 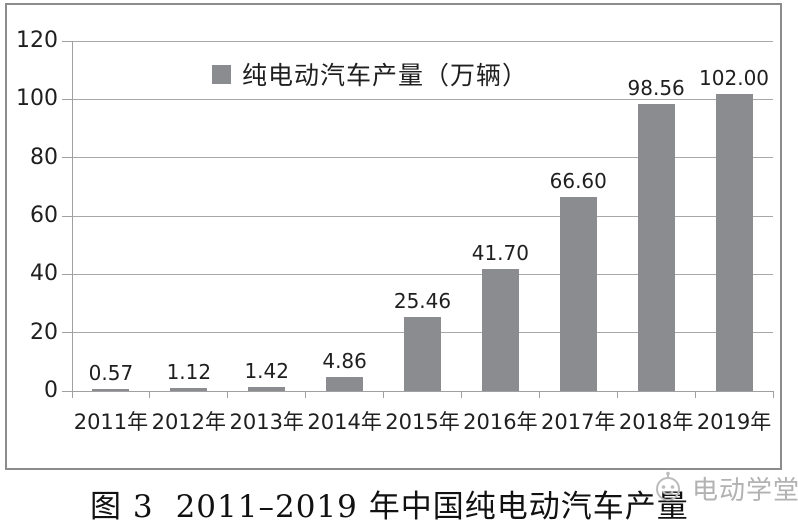 What do you see at coordinates (422, 391) in the screenshot?
I see `x-axis` at bounding box center [422, 391].